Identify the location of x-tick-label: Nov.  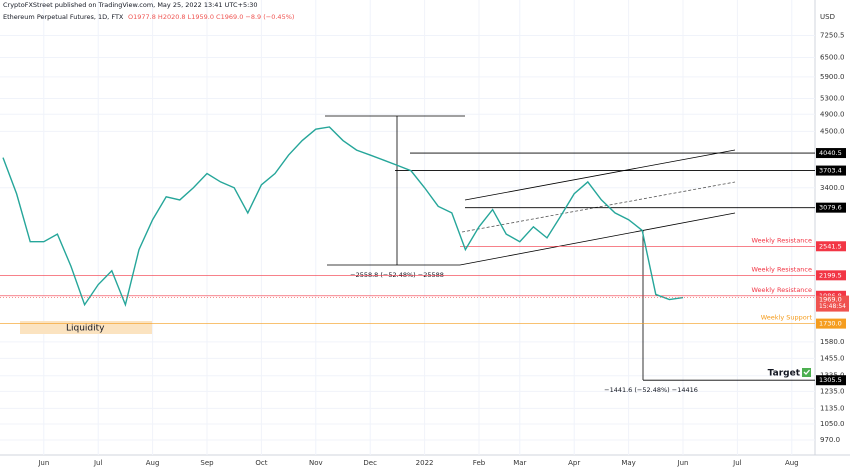
(316, 463).